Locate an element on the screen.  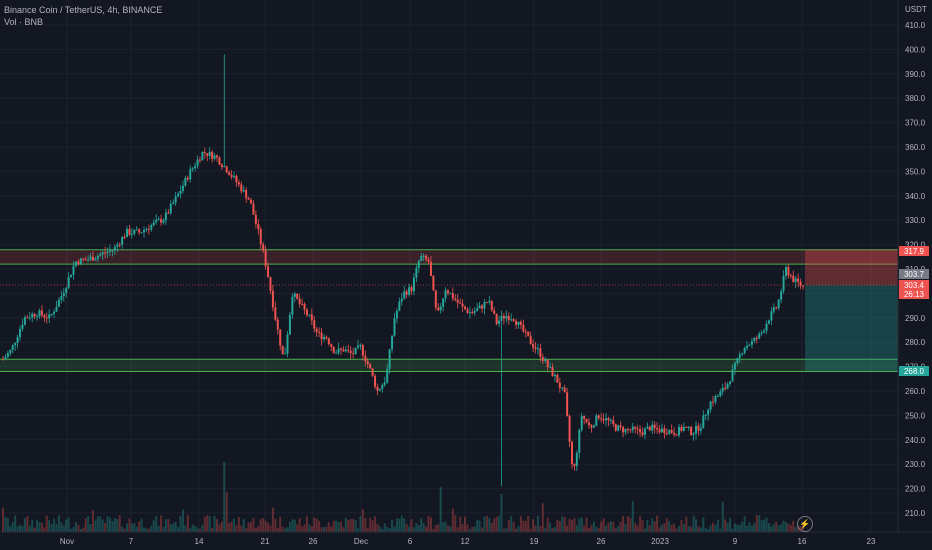
price-label-tag is located at coordinates (914, 274).